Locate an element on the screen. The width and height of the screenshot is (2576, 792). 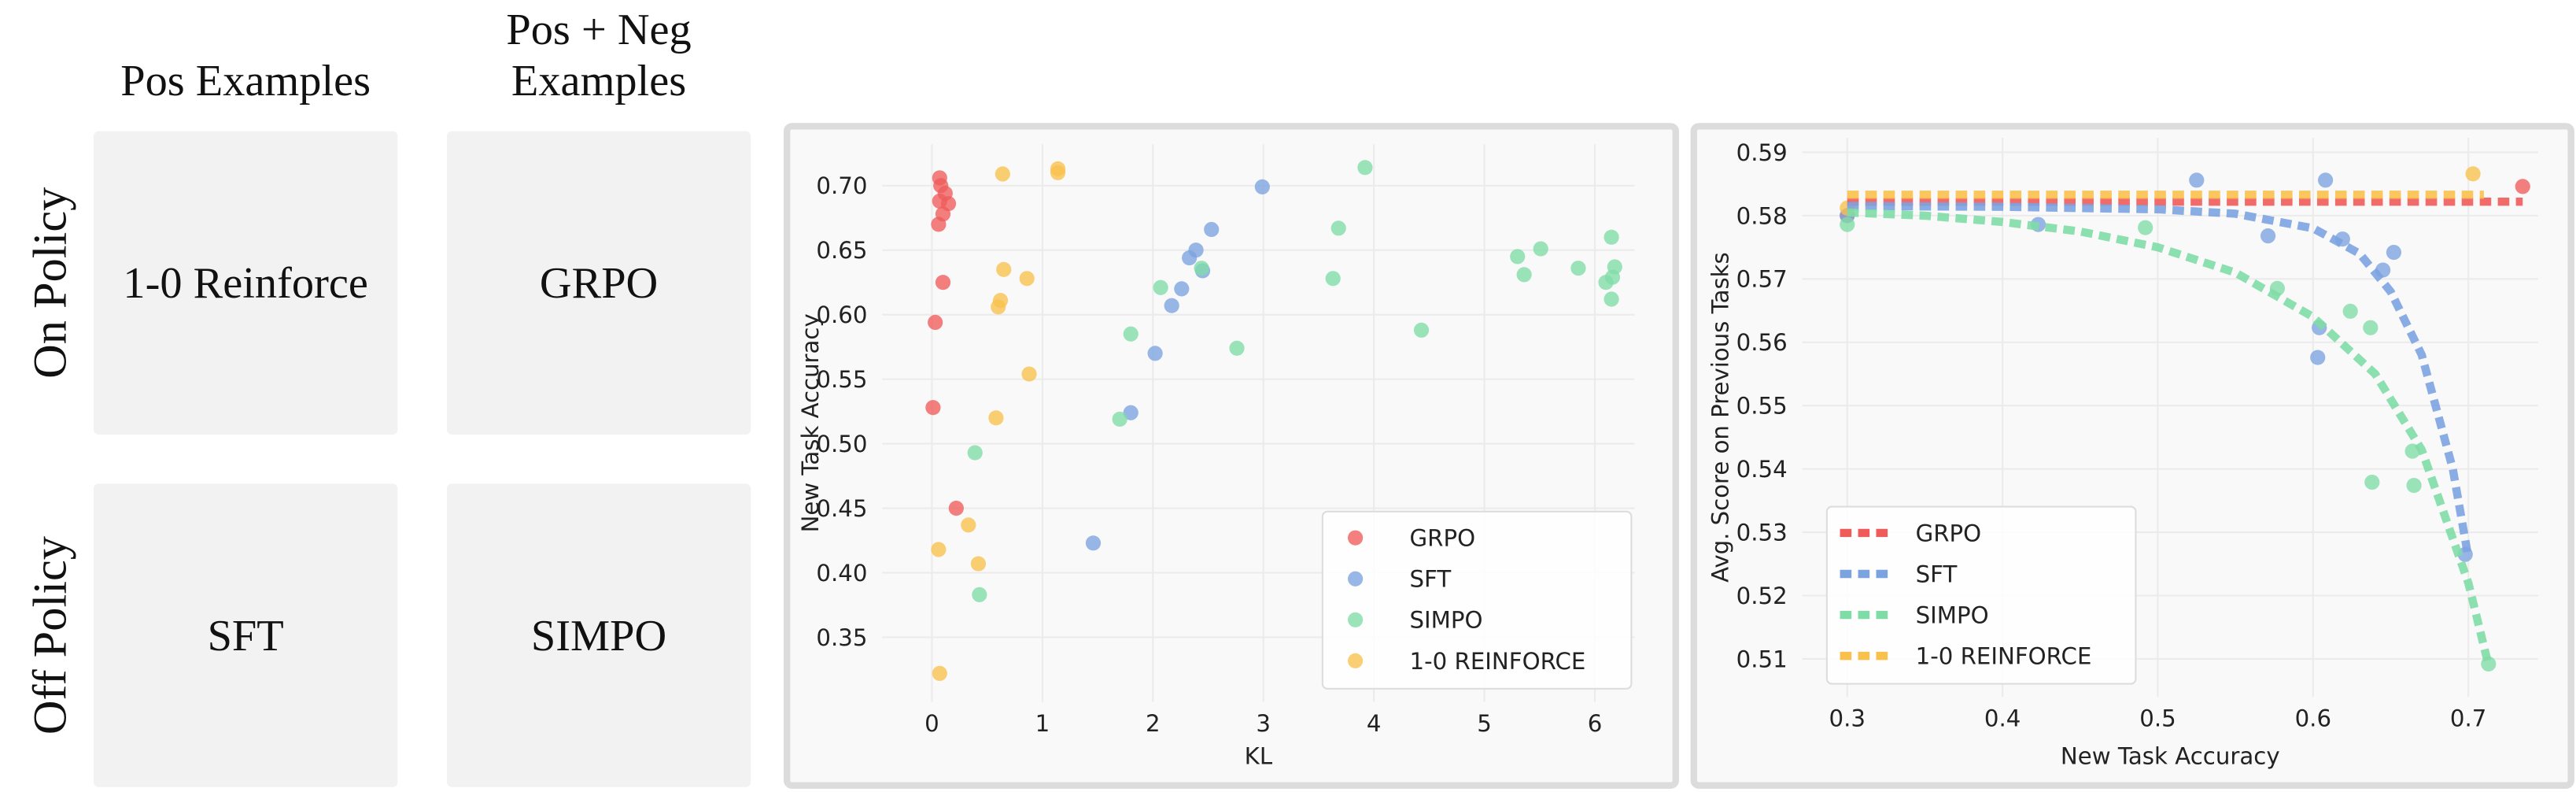
column-header: Pos Examples is located at coordinates (245, 81).